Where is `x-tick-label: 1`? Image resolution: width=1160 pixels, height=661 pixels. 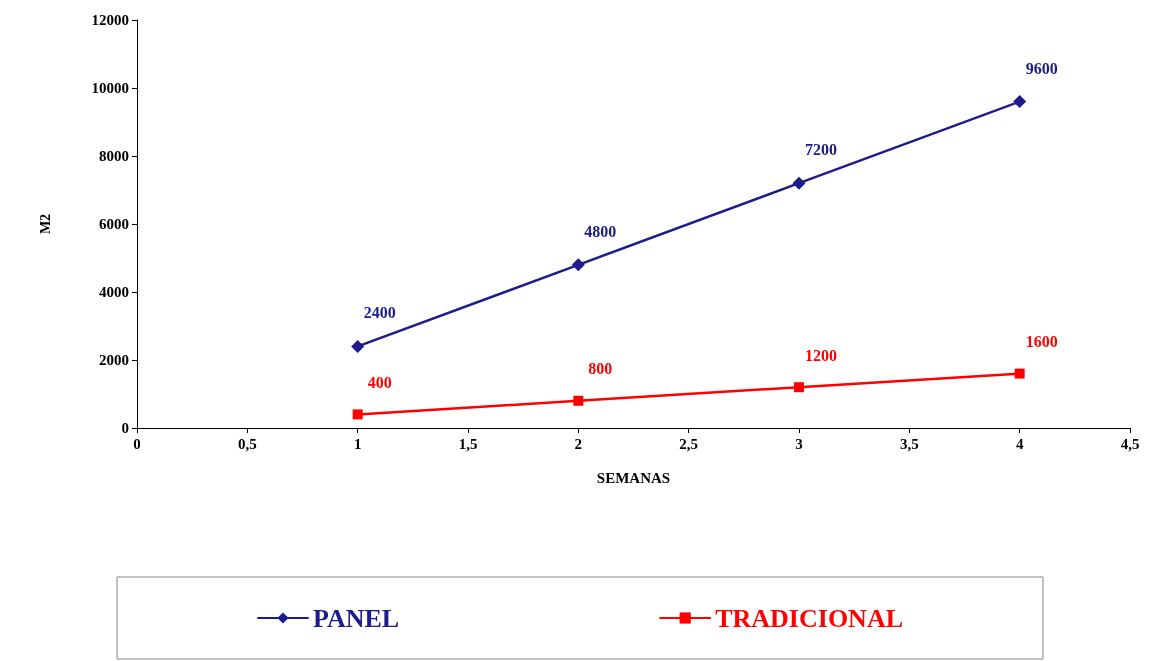 x-tick-label: 1 is located at coordinates (357, 443).